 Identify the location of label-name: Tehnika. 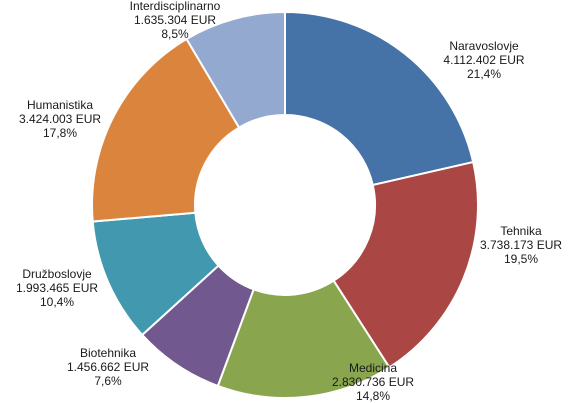
(521, 231).